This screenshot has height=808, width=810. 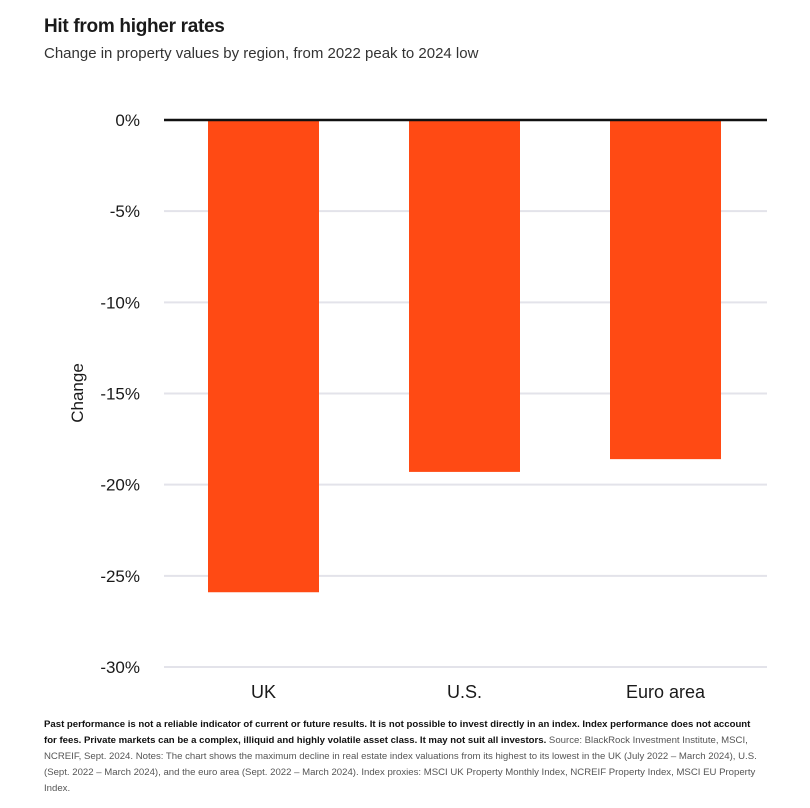 I want to click on y-tick-label: -15%, so click(x=120, y=394).